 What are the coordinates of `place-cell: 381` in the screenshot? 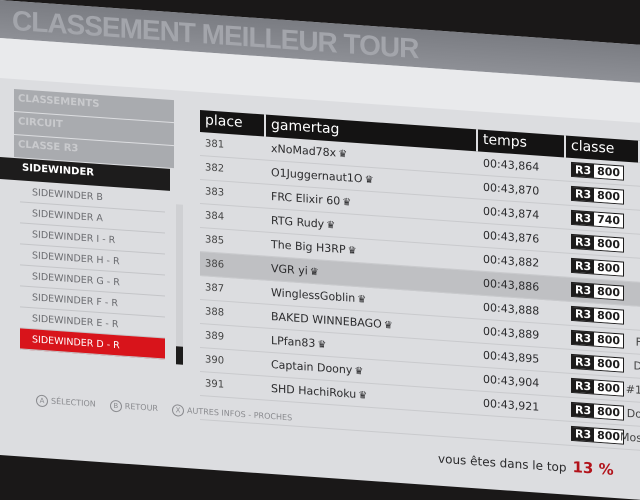 It's located at (215, 144).